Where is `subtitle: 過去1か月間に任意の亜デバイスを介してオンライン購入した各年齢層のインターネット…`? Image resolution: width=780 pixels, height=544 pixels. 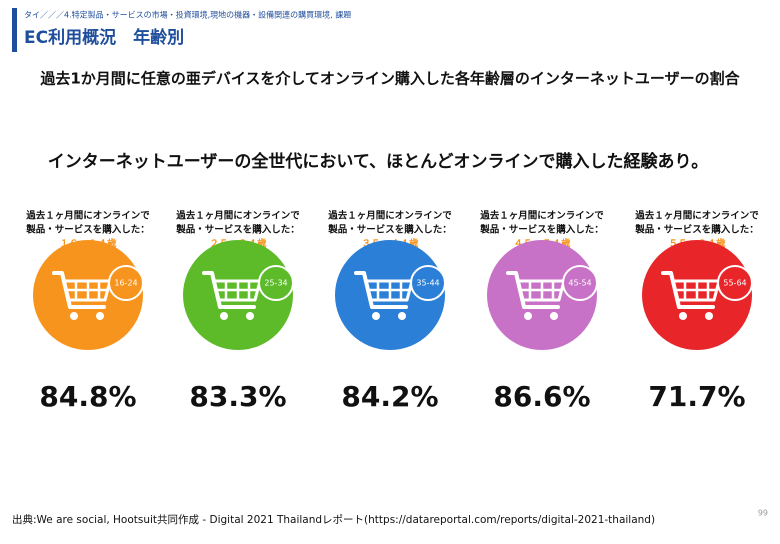 subtitle: 過去1か月間に任意の亜デバイスを介してオンライン購入した各年齢層のインターネット… is located at coordinates (389, 79).